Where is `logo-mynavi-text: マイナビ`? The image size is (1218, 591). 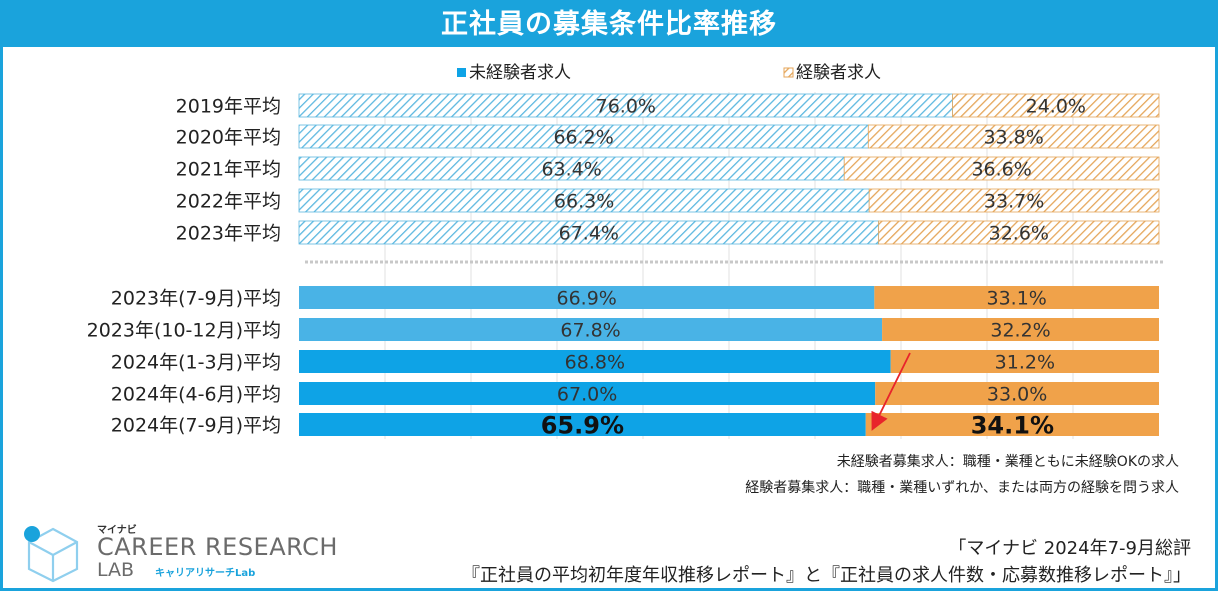 logo-mynavi-text: マイナビ is located at coordinates (117, 530).